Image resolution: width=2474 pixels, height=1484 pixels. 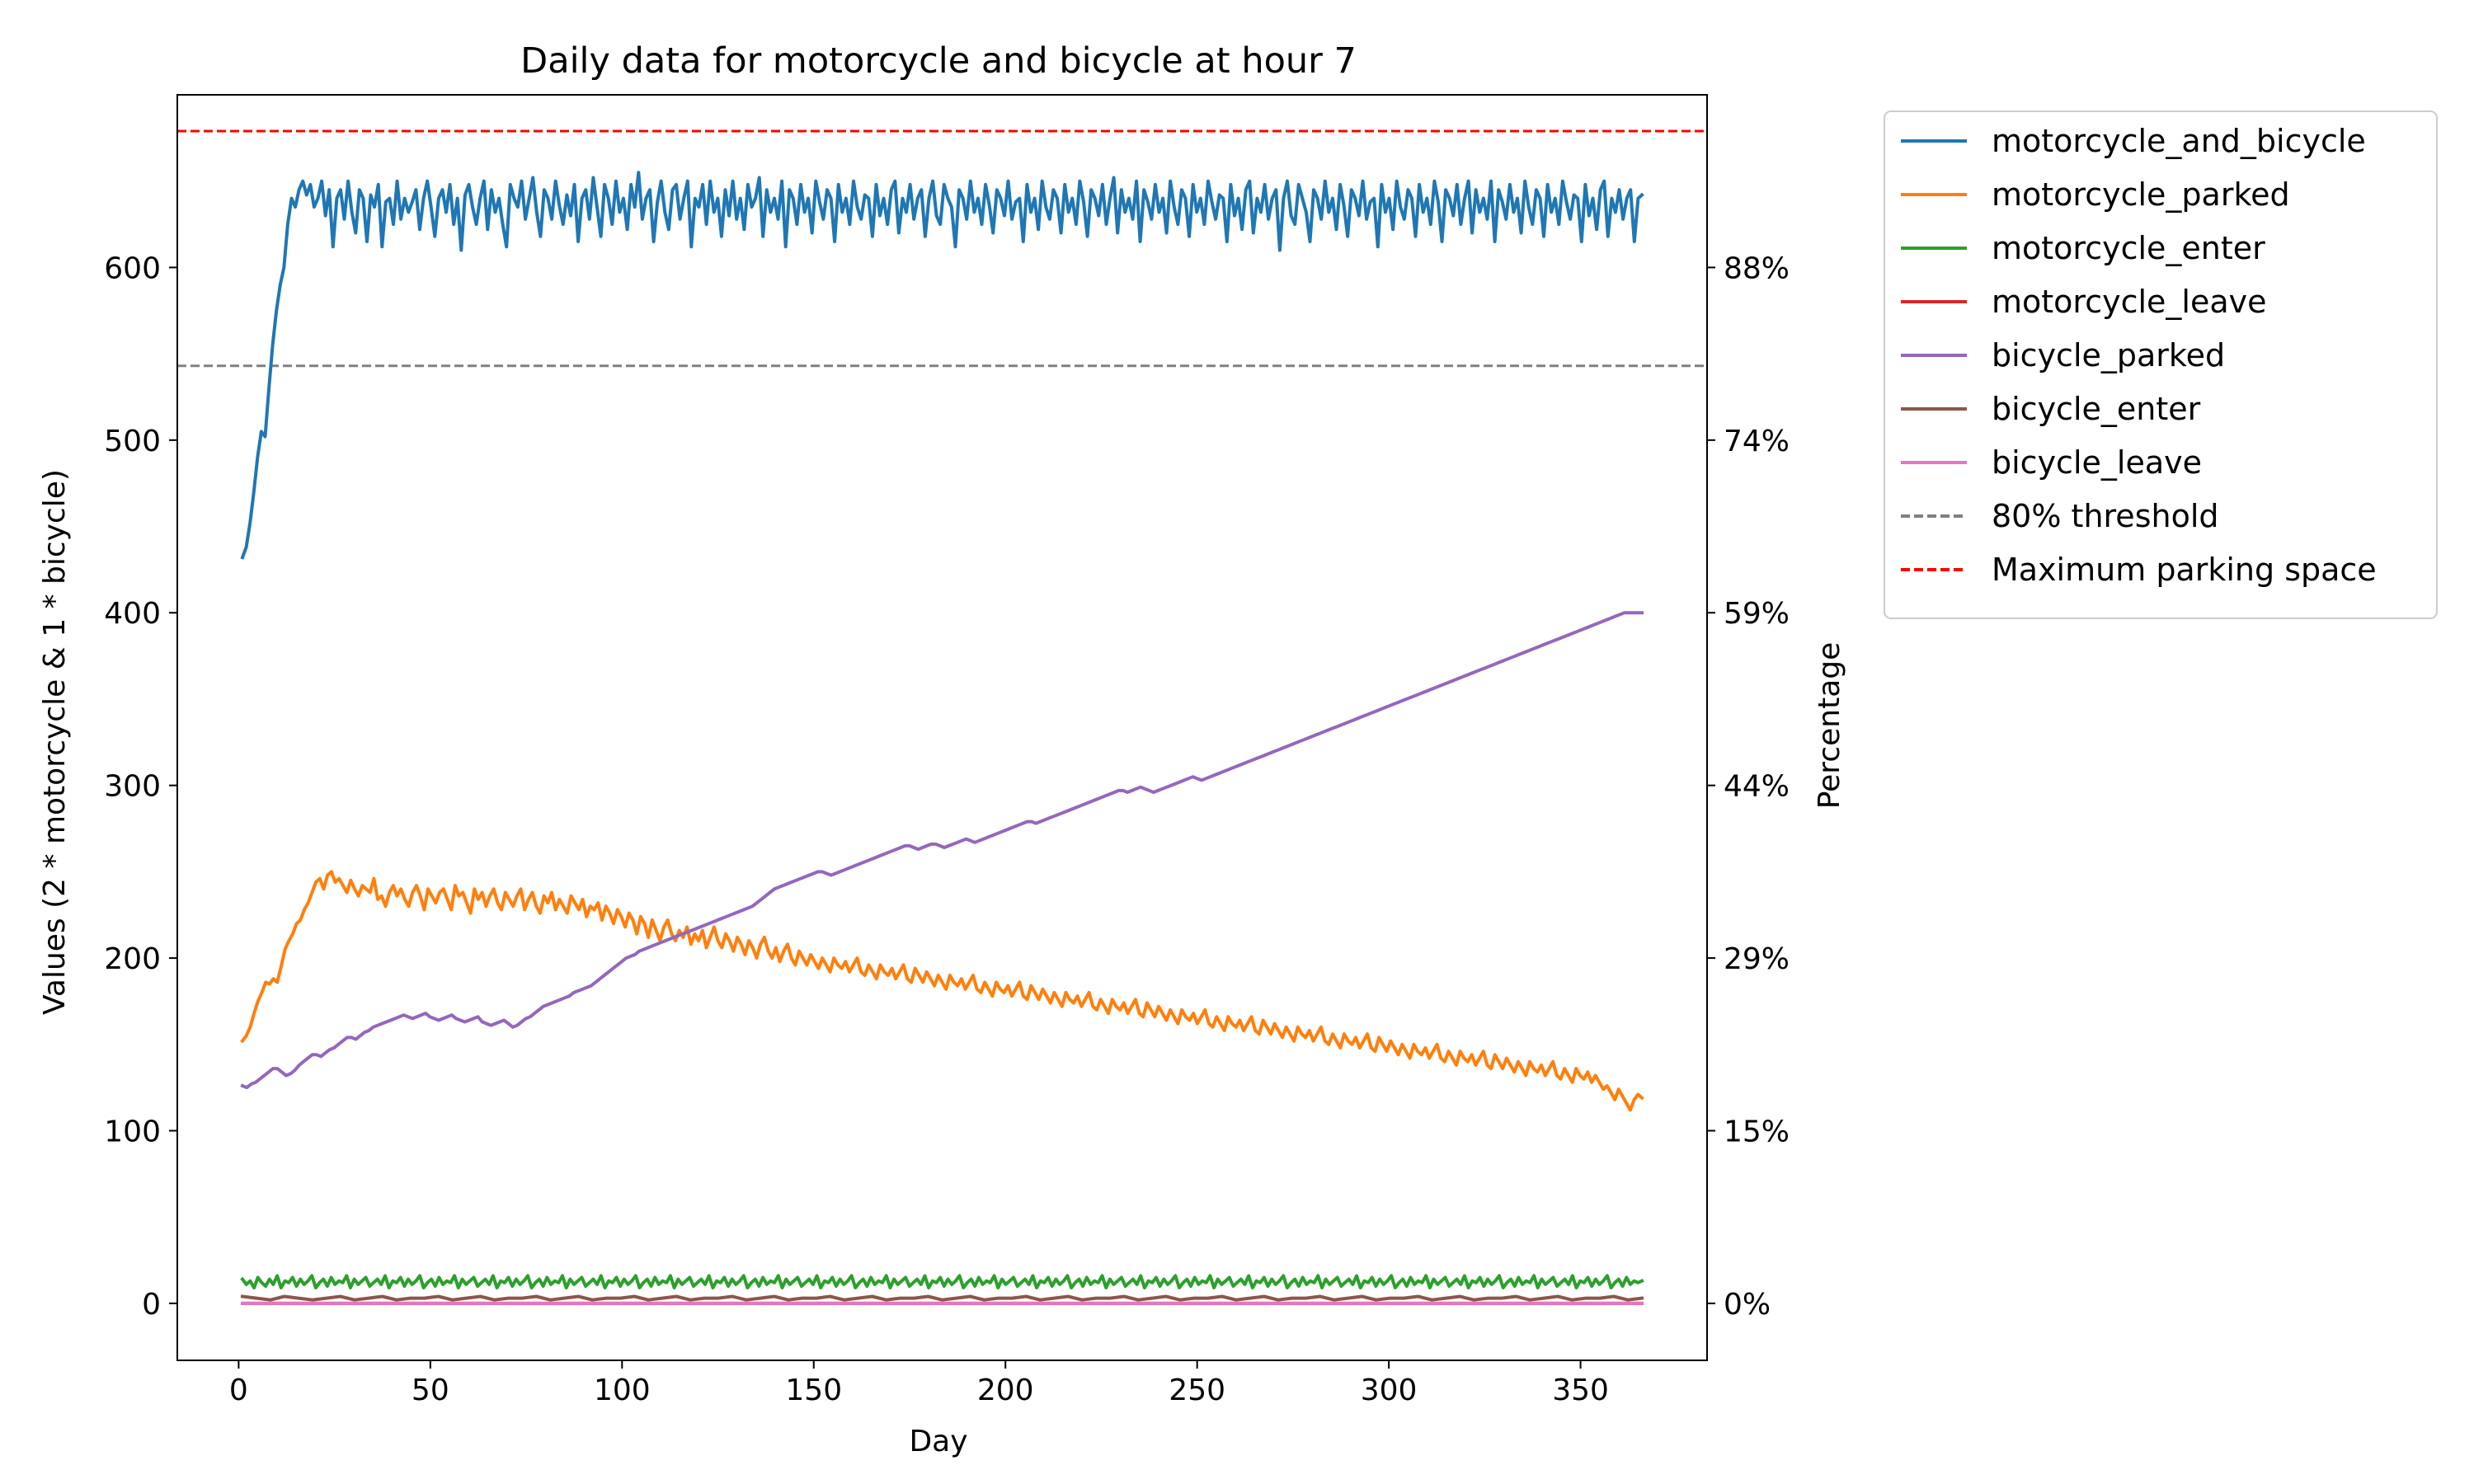 I want to click on legend-label-1: motorcycle_and_bicycle, so click(x=2179, y=141).